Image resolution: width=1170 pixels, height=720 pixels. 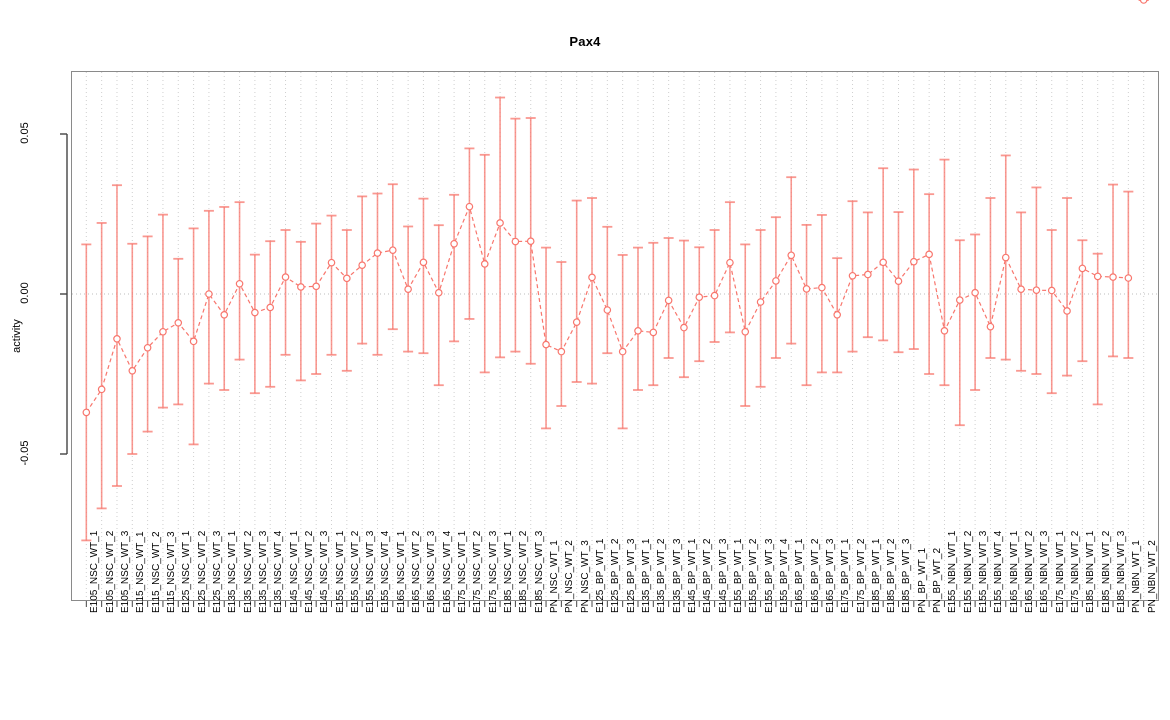 I want to click on x-tick-label: E155_NSC_WT_2, so click(x=355, y=571).